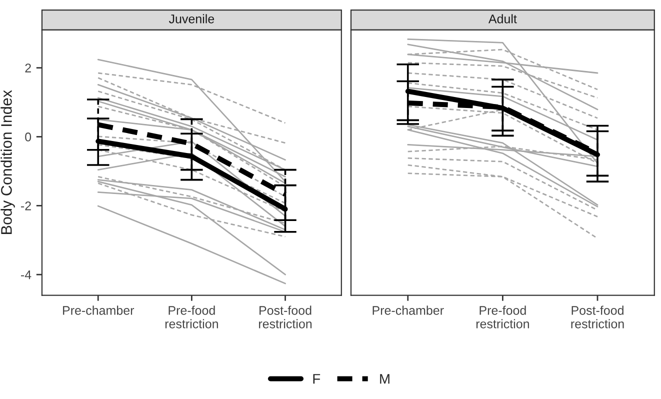  I want to click on chart-title: Juvenile, so click(191, 19).